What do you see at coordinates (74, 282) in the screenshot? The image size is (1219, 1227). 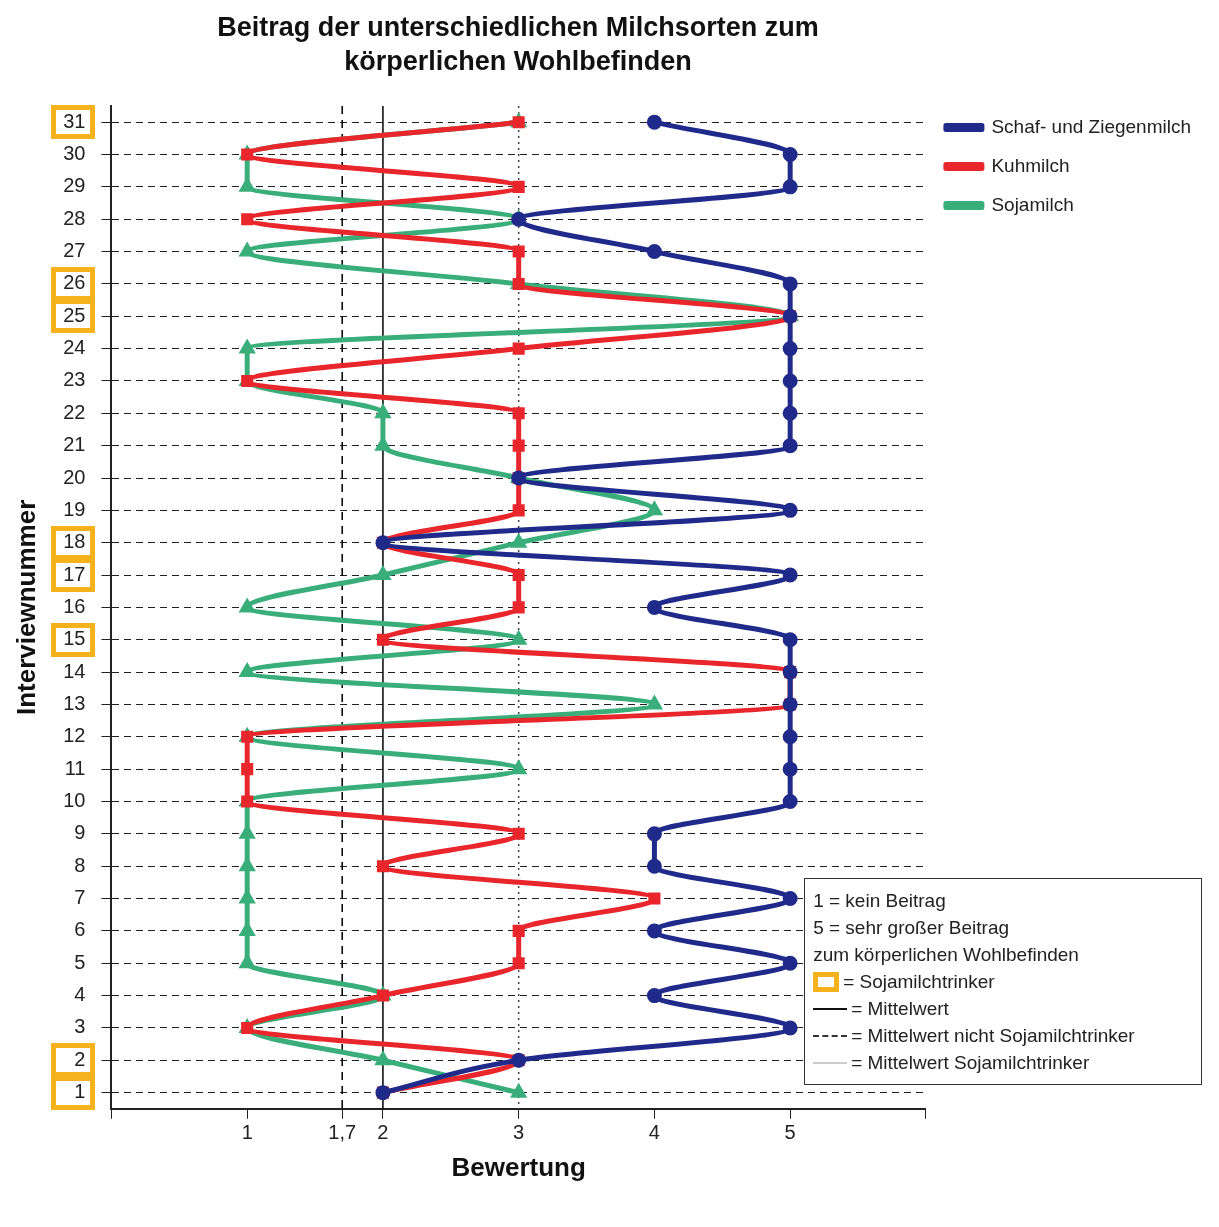 I see `y-tick-label: 26` at bounding box center [74, 282].